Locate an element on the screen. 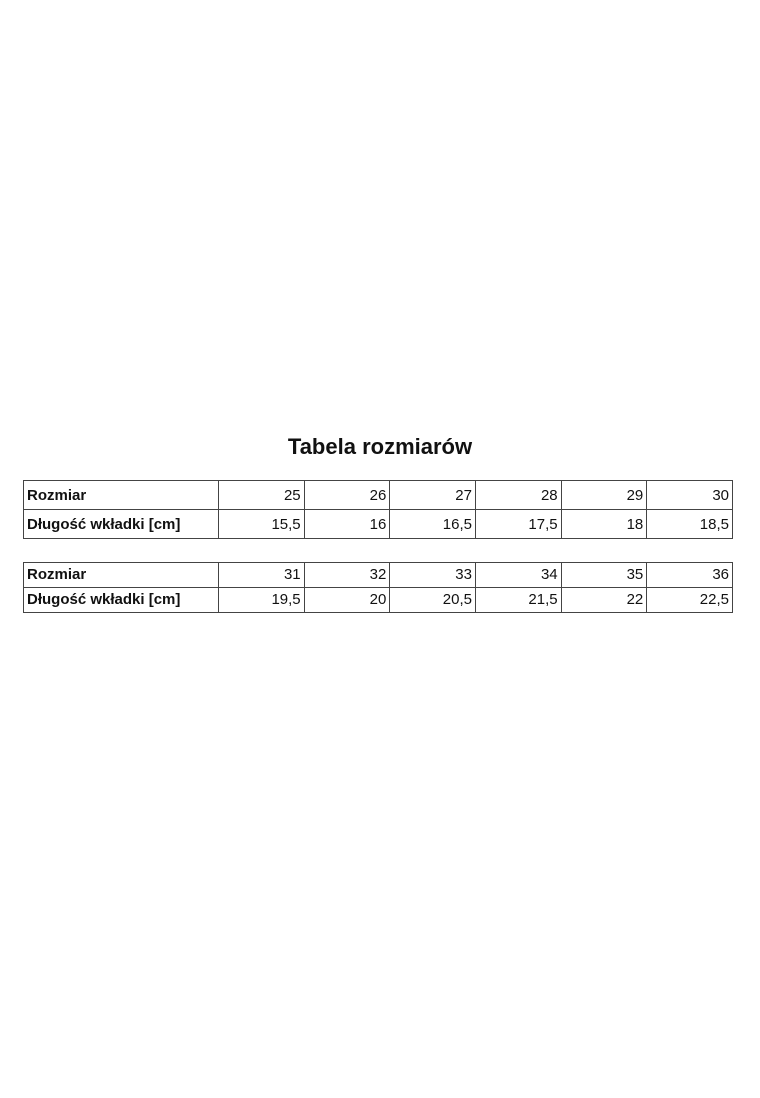  cell: 35 is located at coordinates (604, 575).